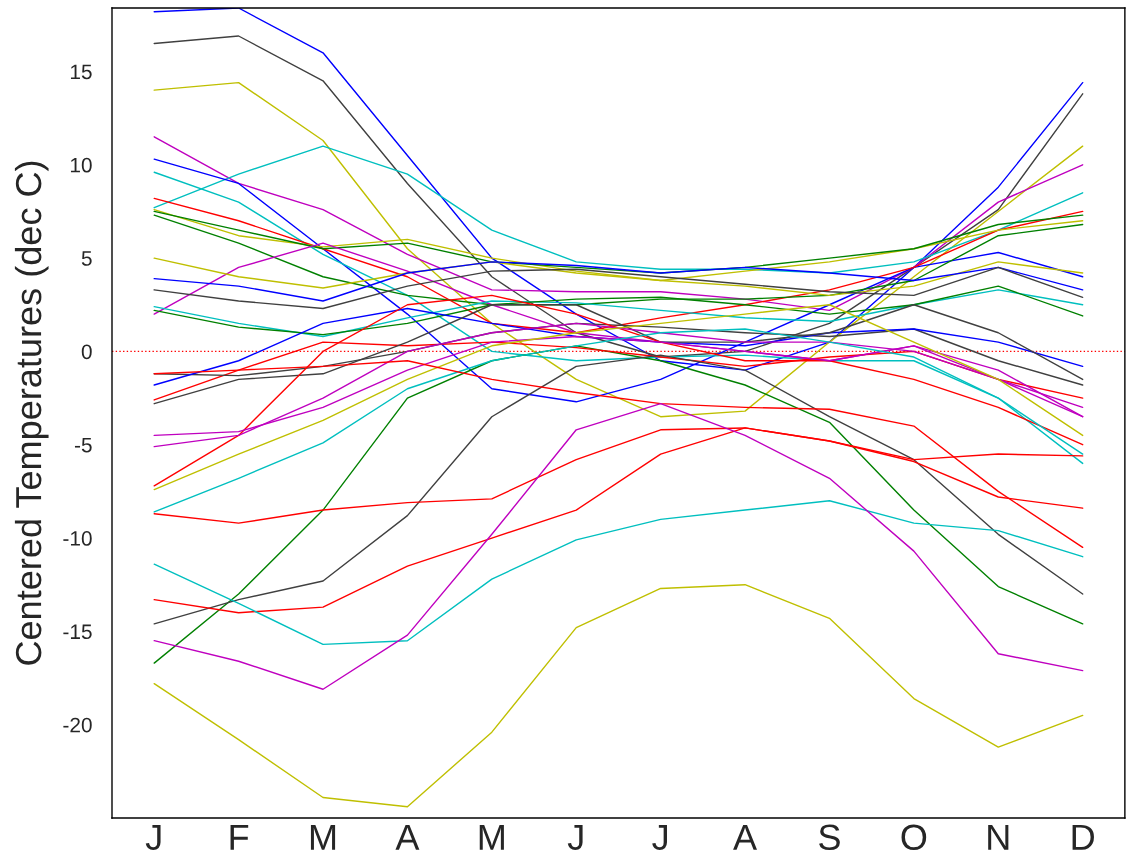 This screenshot has width=1126, height=868. Describe the element at coordinates (77, 632) in the screenshot. I see `y-tick-label: -15` at that location.